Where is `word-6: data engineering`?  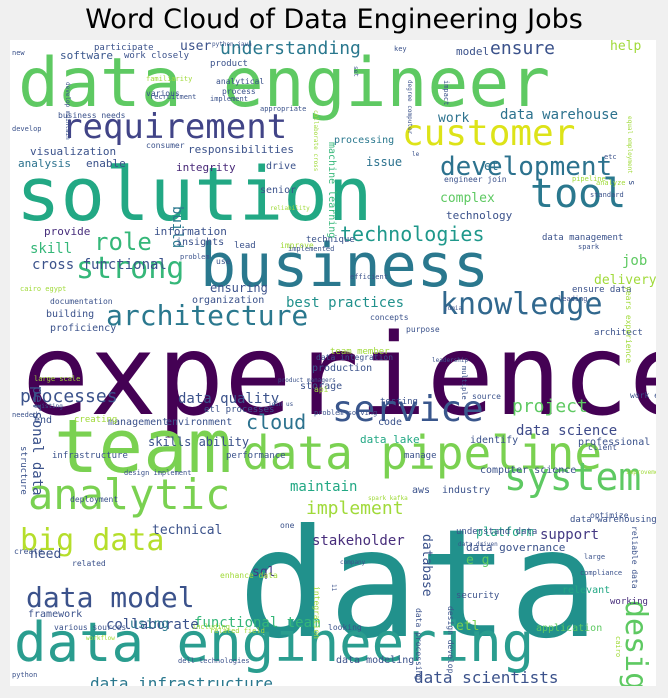
word-6: data engineering is located at coordinates (274, 642).